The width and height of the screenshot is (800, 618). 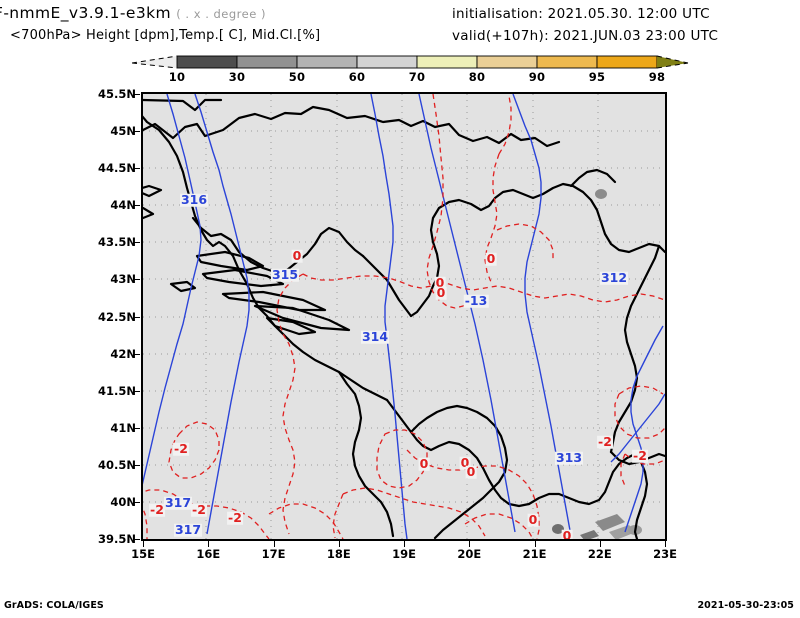 What do you see at coordinates (477, 77) in the screenshot?
I see `colorbar-tick-80: 80` at bounding box center [477, 77].